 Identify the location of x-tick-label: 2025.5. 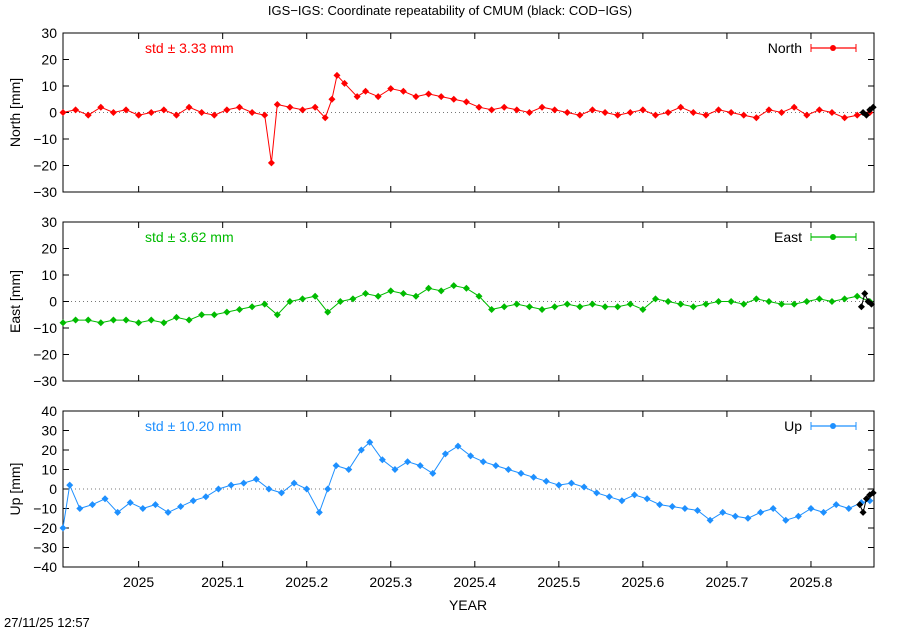
(558, 582).